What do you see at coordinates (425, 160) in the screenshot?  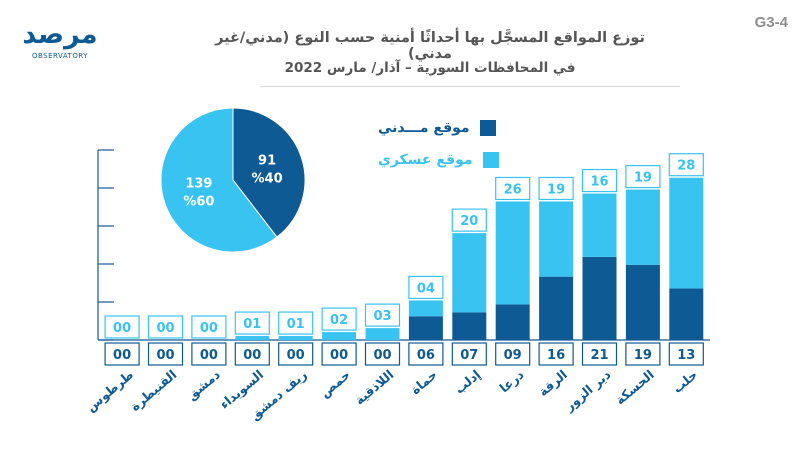 I see `legend-label-military: موقع عسكري` at bounding box center [425, 160].